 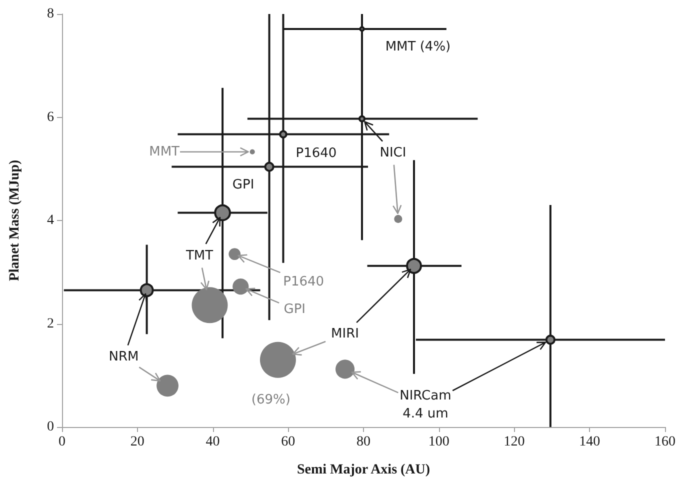 I want to click on annotation: NICI, so click(x=393, y=152).